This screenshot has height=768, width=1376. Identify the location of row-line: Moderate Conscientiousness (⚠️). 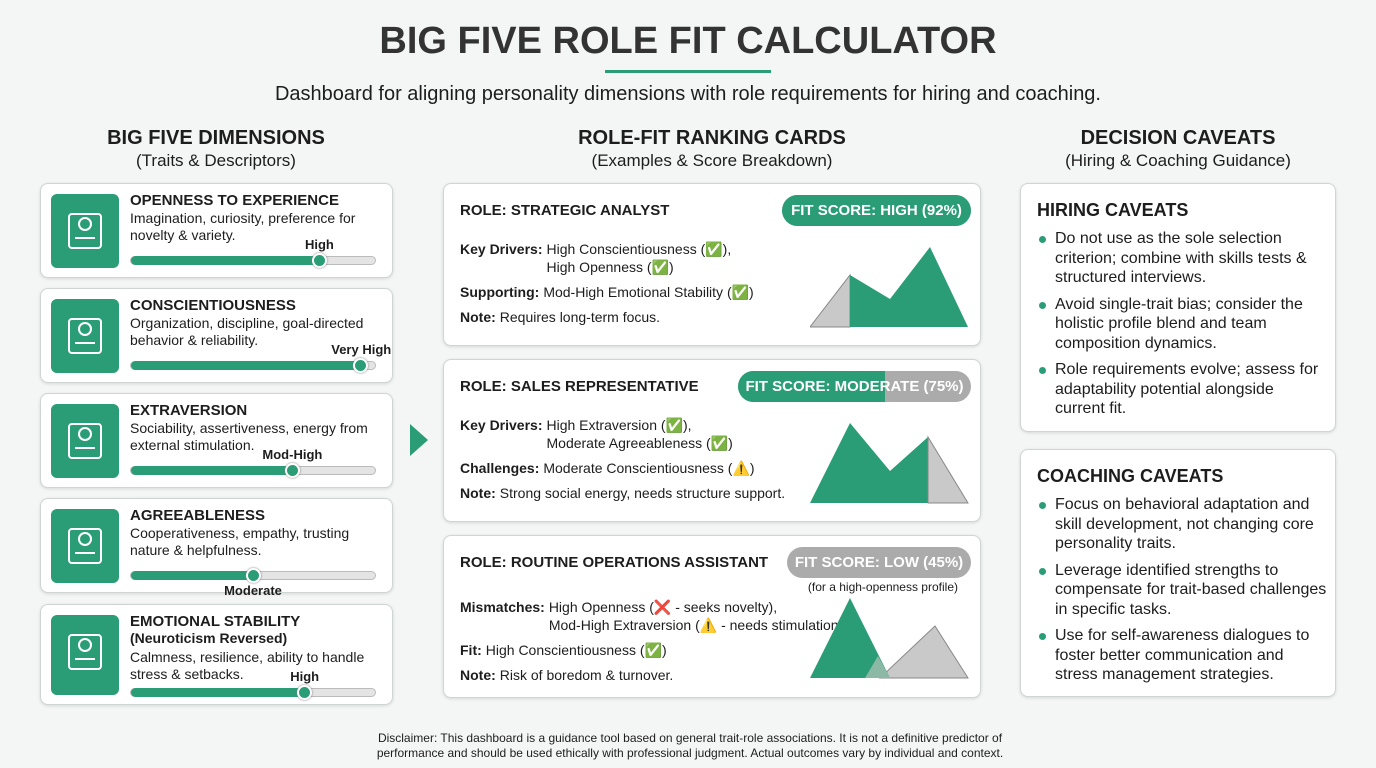
(649, 468).